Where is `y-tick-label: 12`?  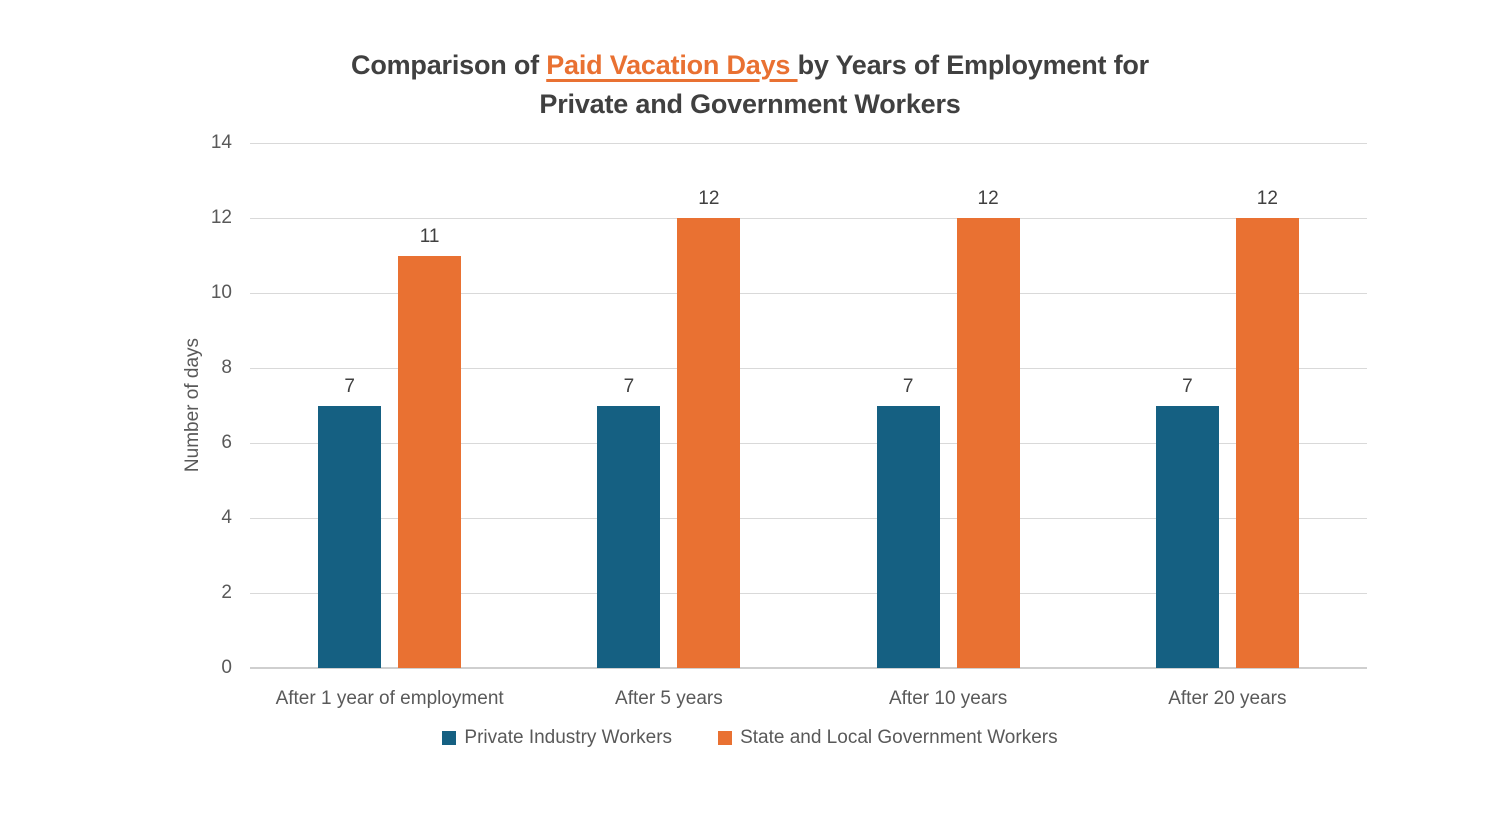
y-tick-label: 12 is located at coordinates (221, 217).